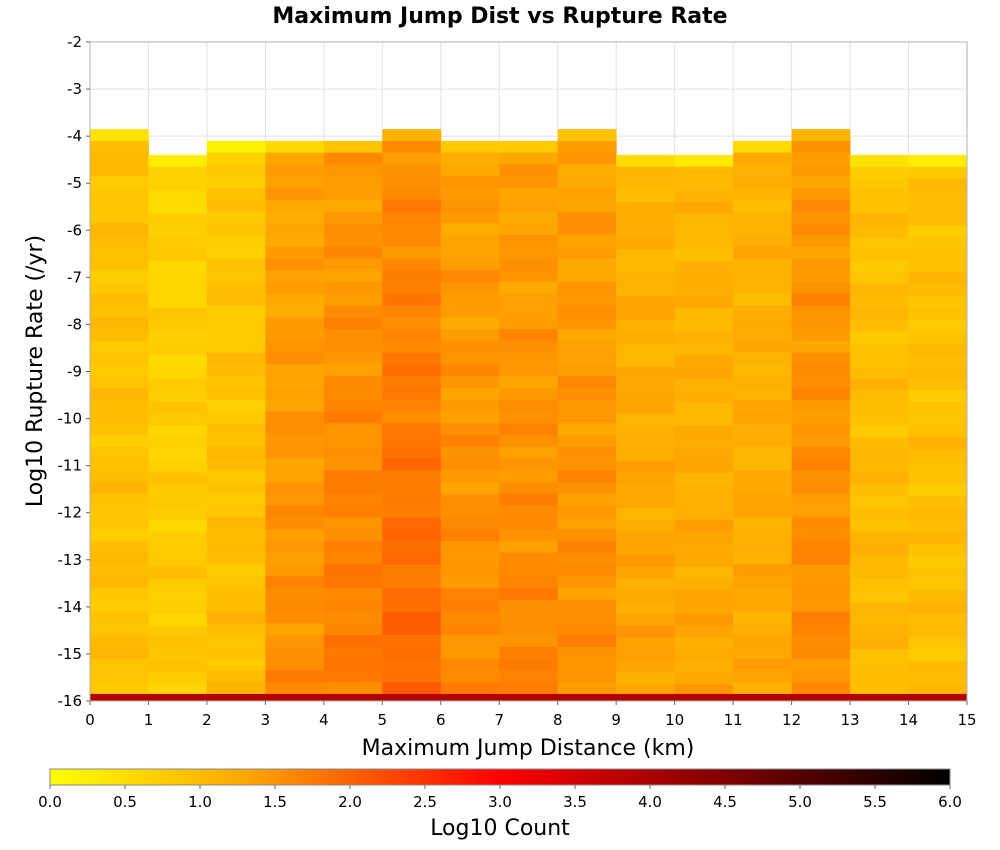  Describe the element at coordinates (850, 720) in the screenshot. I see `x-tick-label: 13` at that location.